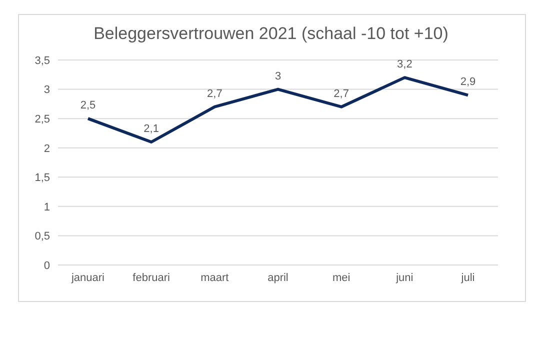 The image size is (534, 341). I want to click on y-tick-label: 2, so click(47, 148).